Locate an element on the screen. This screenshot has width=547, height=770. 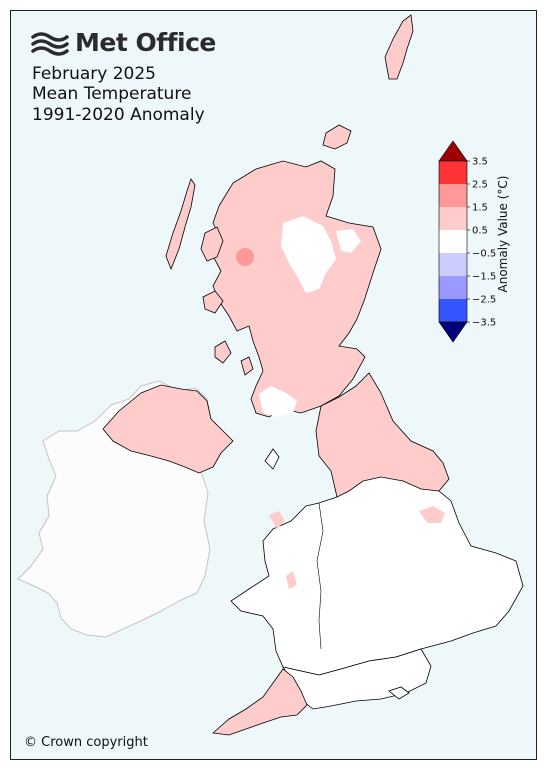
colorbar-tick-label: −0.5 is located at coordinates (484, 254).